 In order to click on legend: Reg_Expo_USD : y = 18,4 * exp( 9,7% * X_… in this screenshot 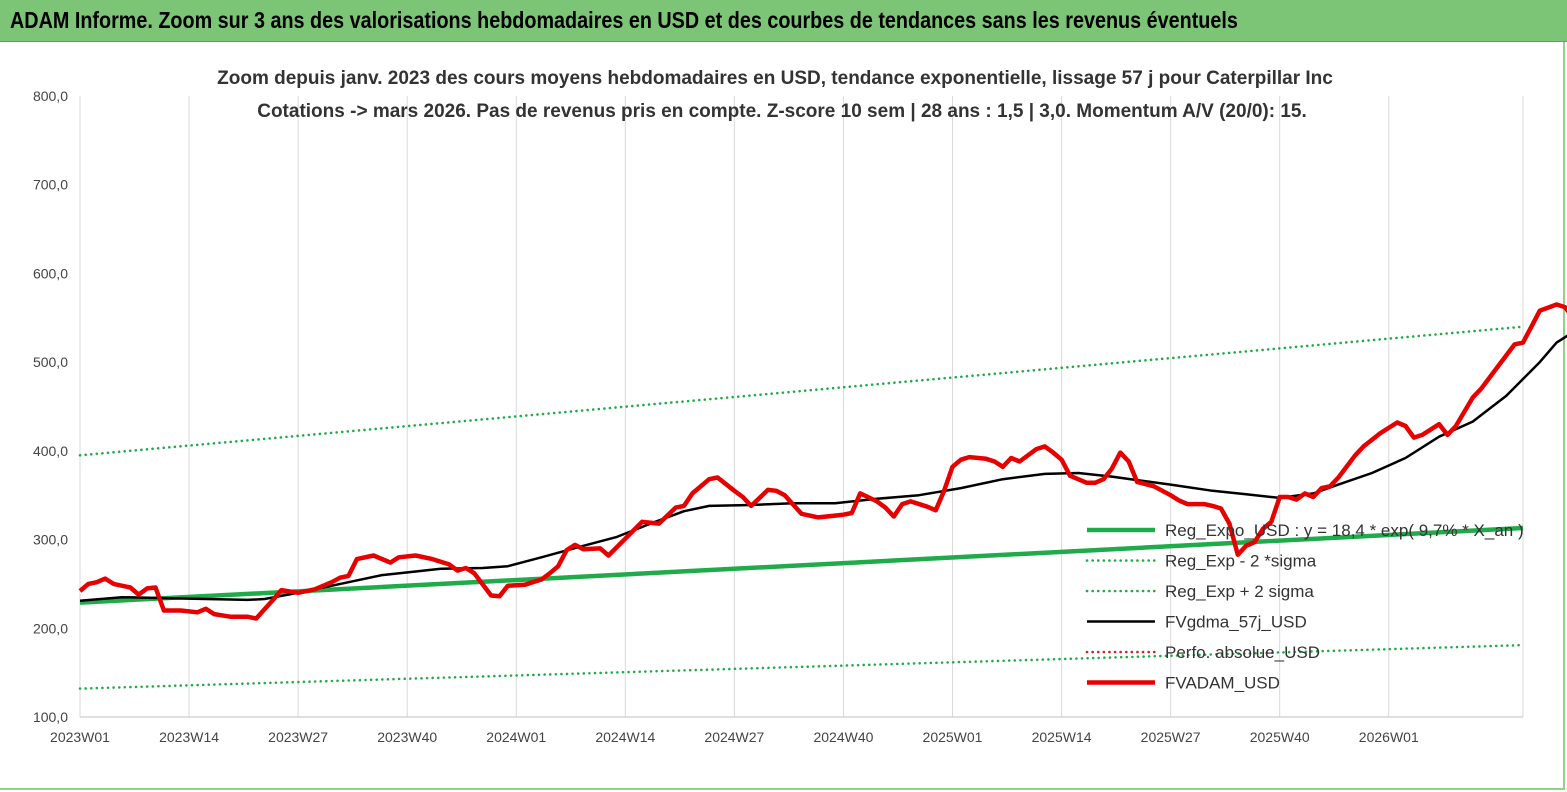, I will do `click(1304, 607)`.